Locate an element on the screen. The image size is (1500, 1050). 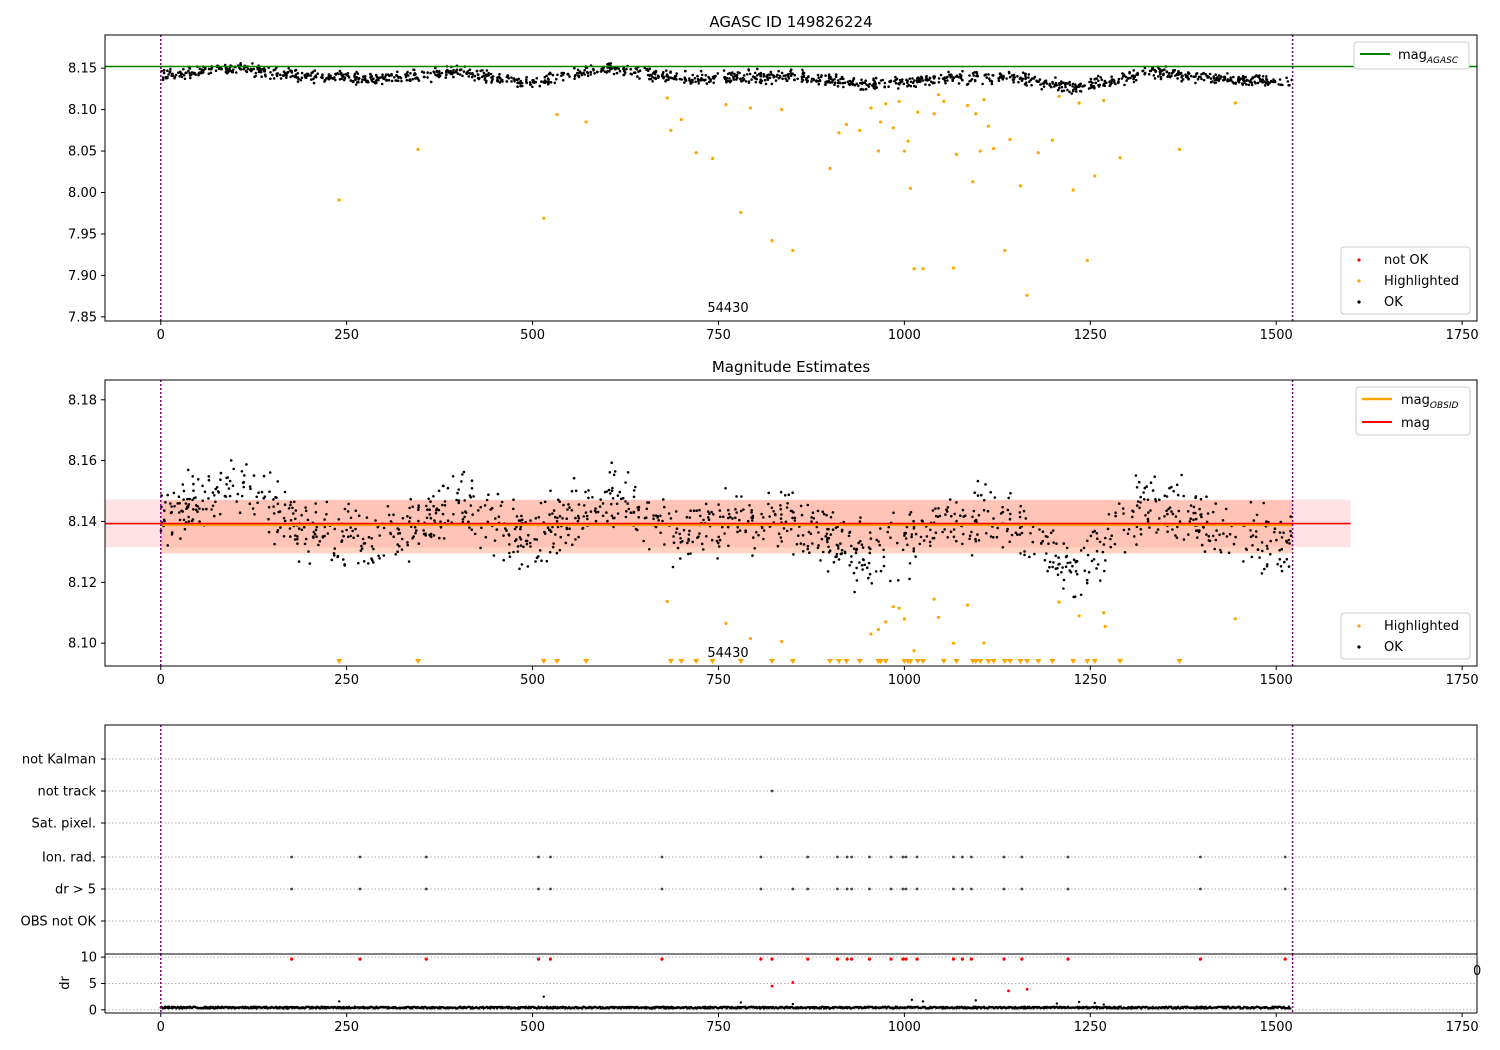
svg-text: magOBSID is located at coordinates (1430, 402).